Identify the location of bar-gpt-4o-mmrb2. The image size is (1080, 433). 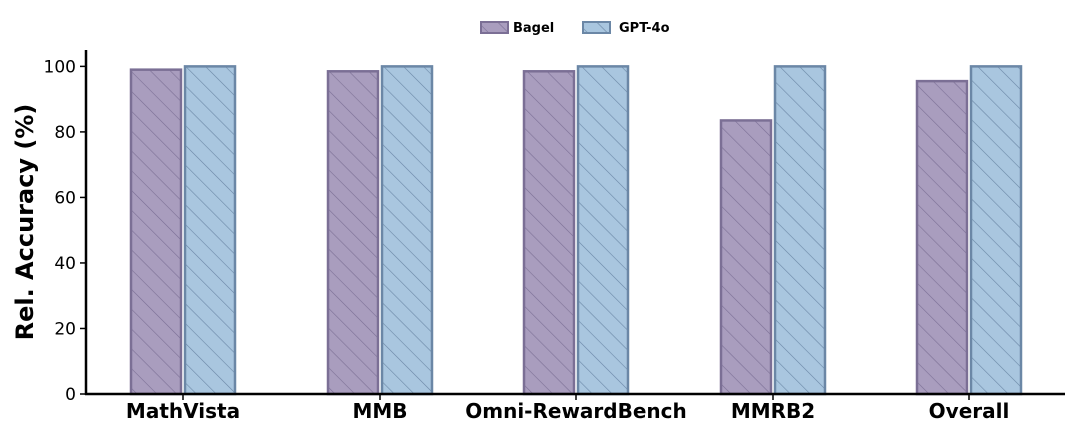
(800, 230).